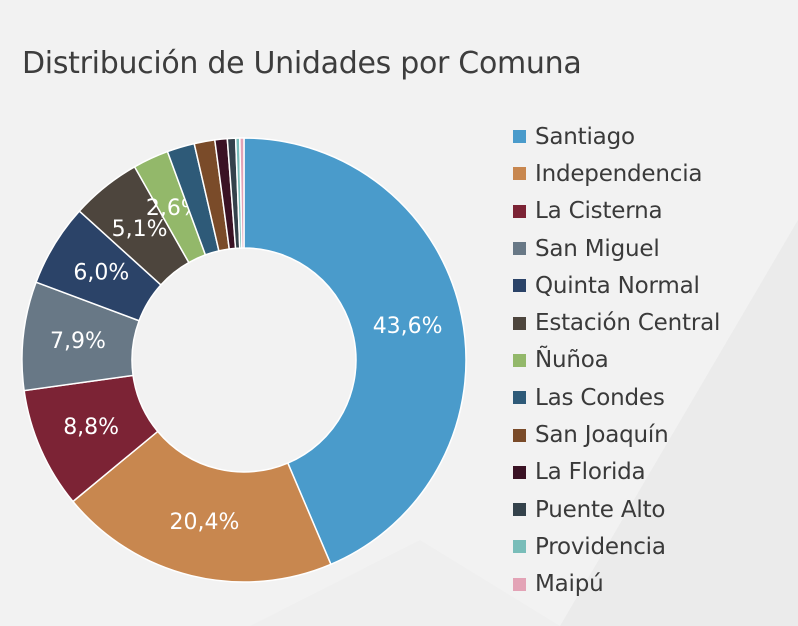  What do you see at coordinates (597, 248) in the screenshot?
I see `legend-label: San Miguel` at bounding box center [597, 248].